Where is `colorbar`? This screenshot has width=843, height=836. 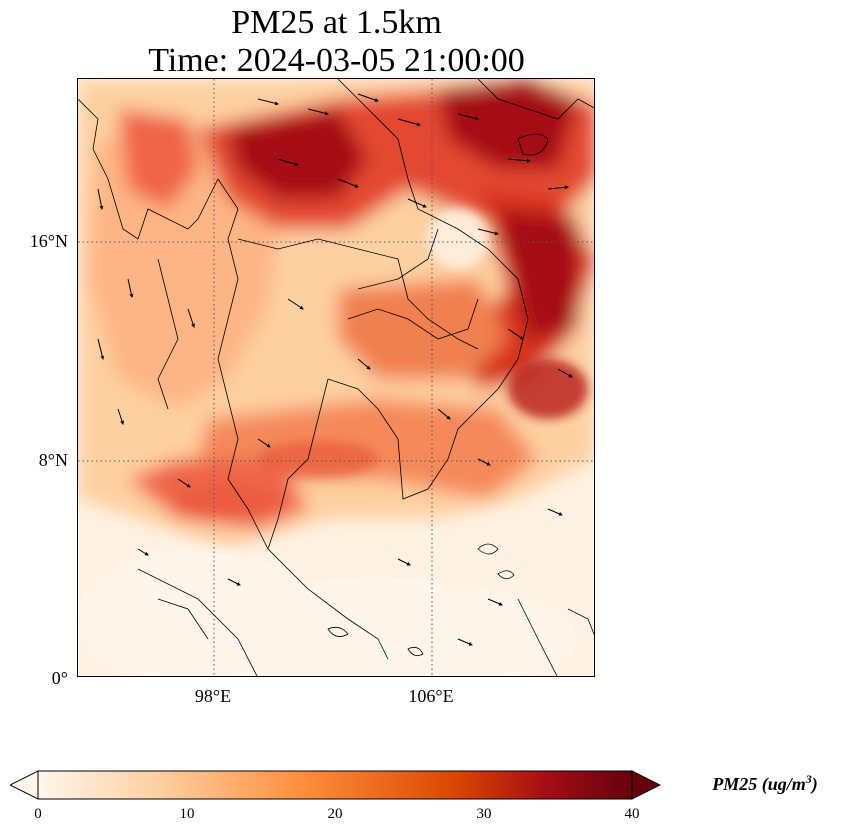 colorbar is located at coordinates (335, 785).